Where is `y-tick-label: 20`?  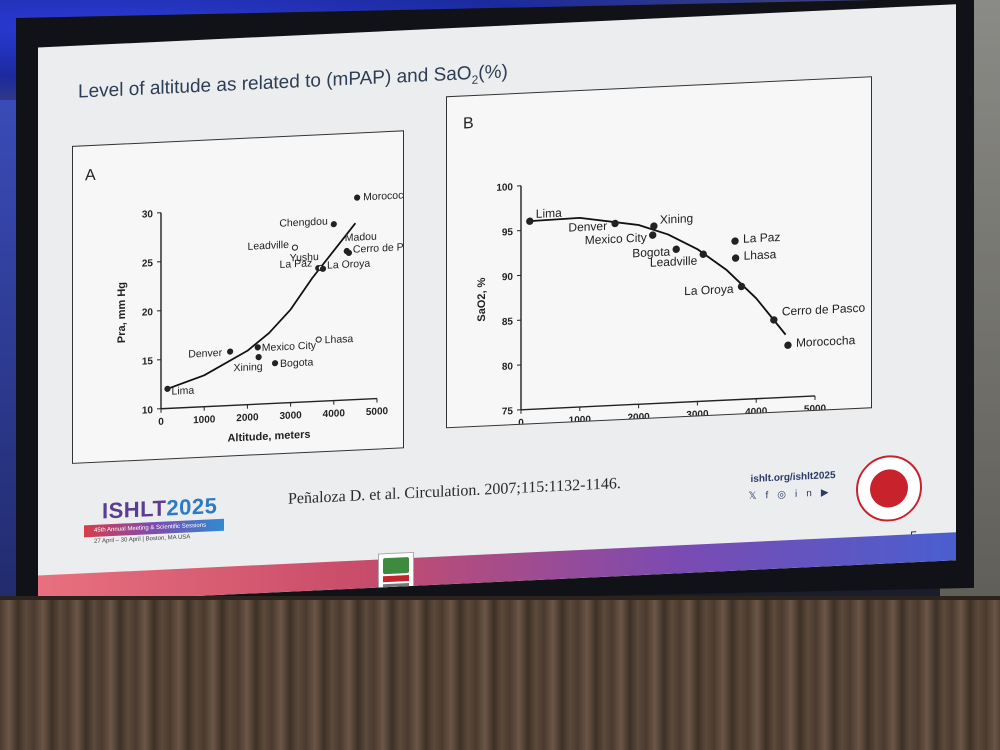
y-tick-label: 20 is located at coordinates (148, 313).